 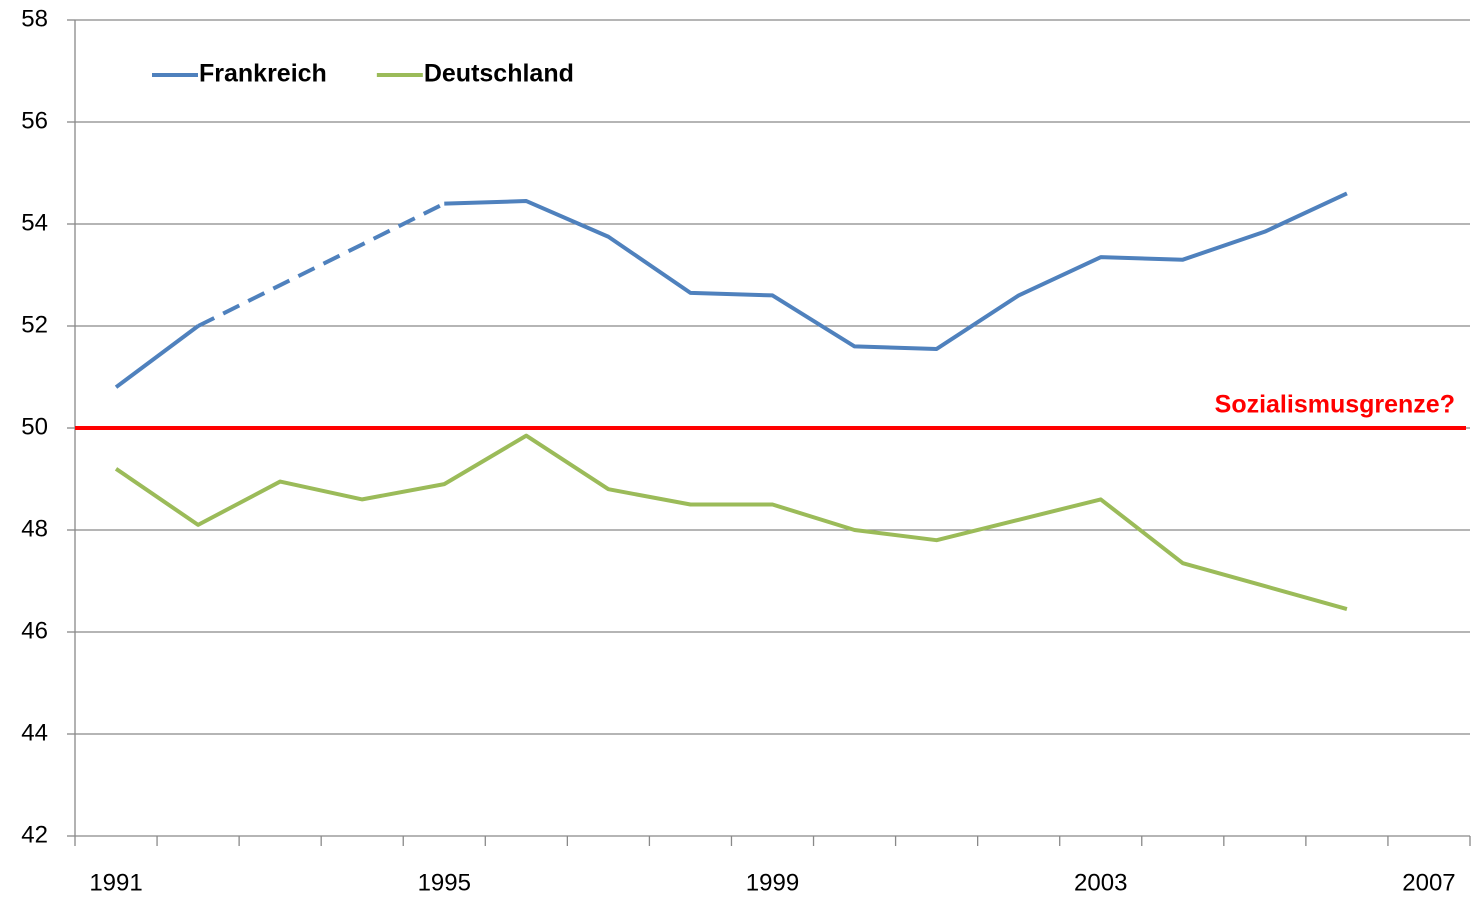 I want to click on y-tick-label: 46, so click(x=34, y=630).